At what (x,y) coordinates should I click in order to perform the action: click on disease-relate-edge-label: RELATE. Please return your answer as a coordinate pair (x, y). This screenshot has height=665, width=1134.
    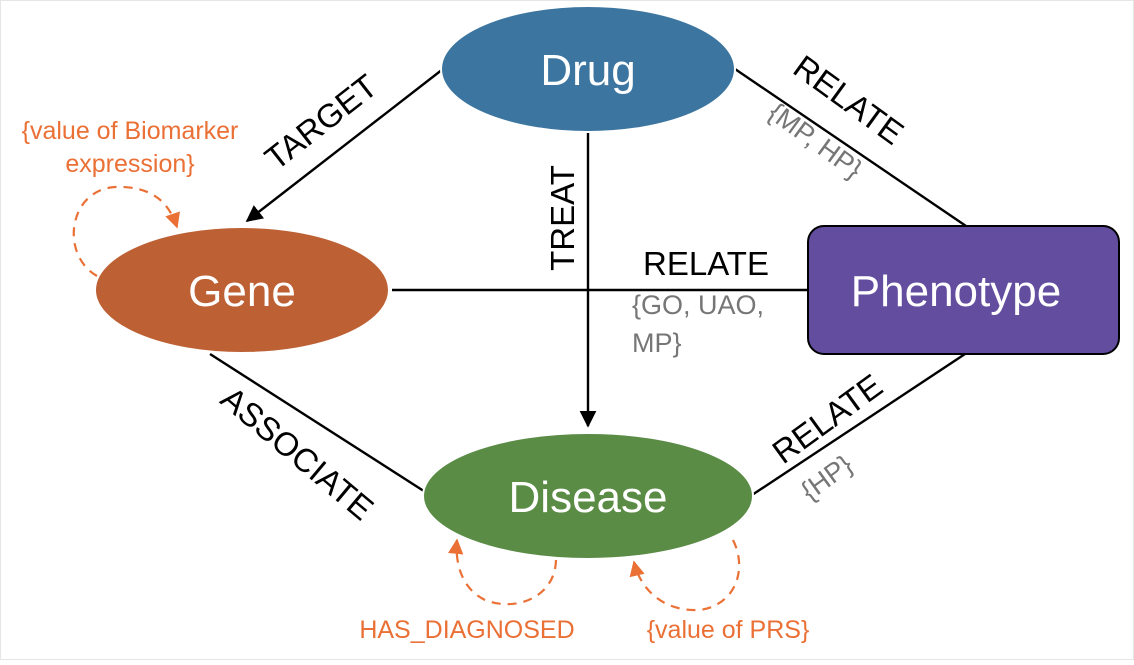
    Looking at the image, I should click on (827, 419).